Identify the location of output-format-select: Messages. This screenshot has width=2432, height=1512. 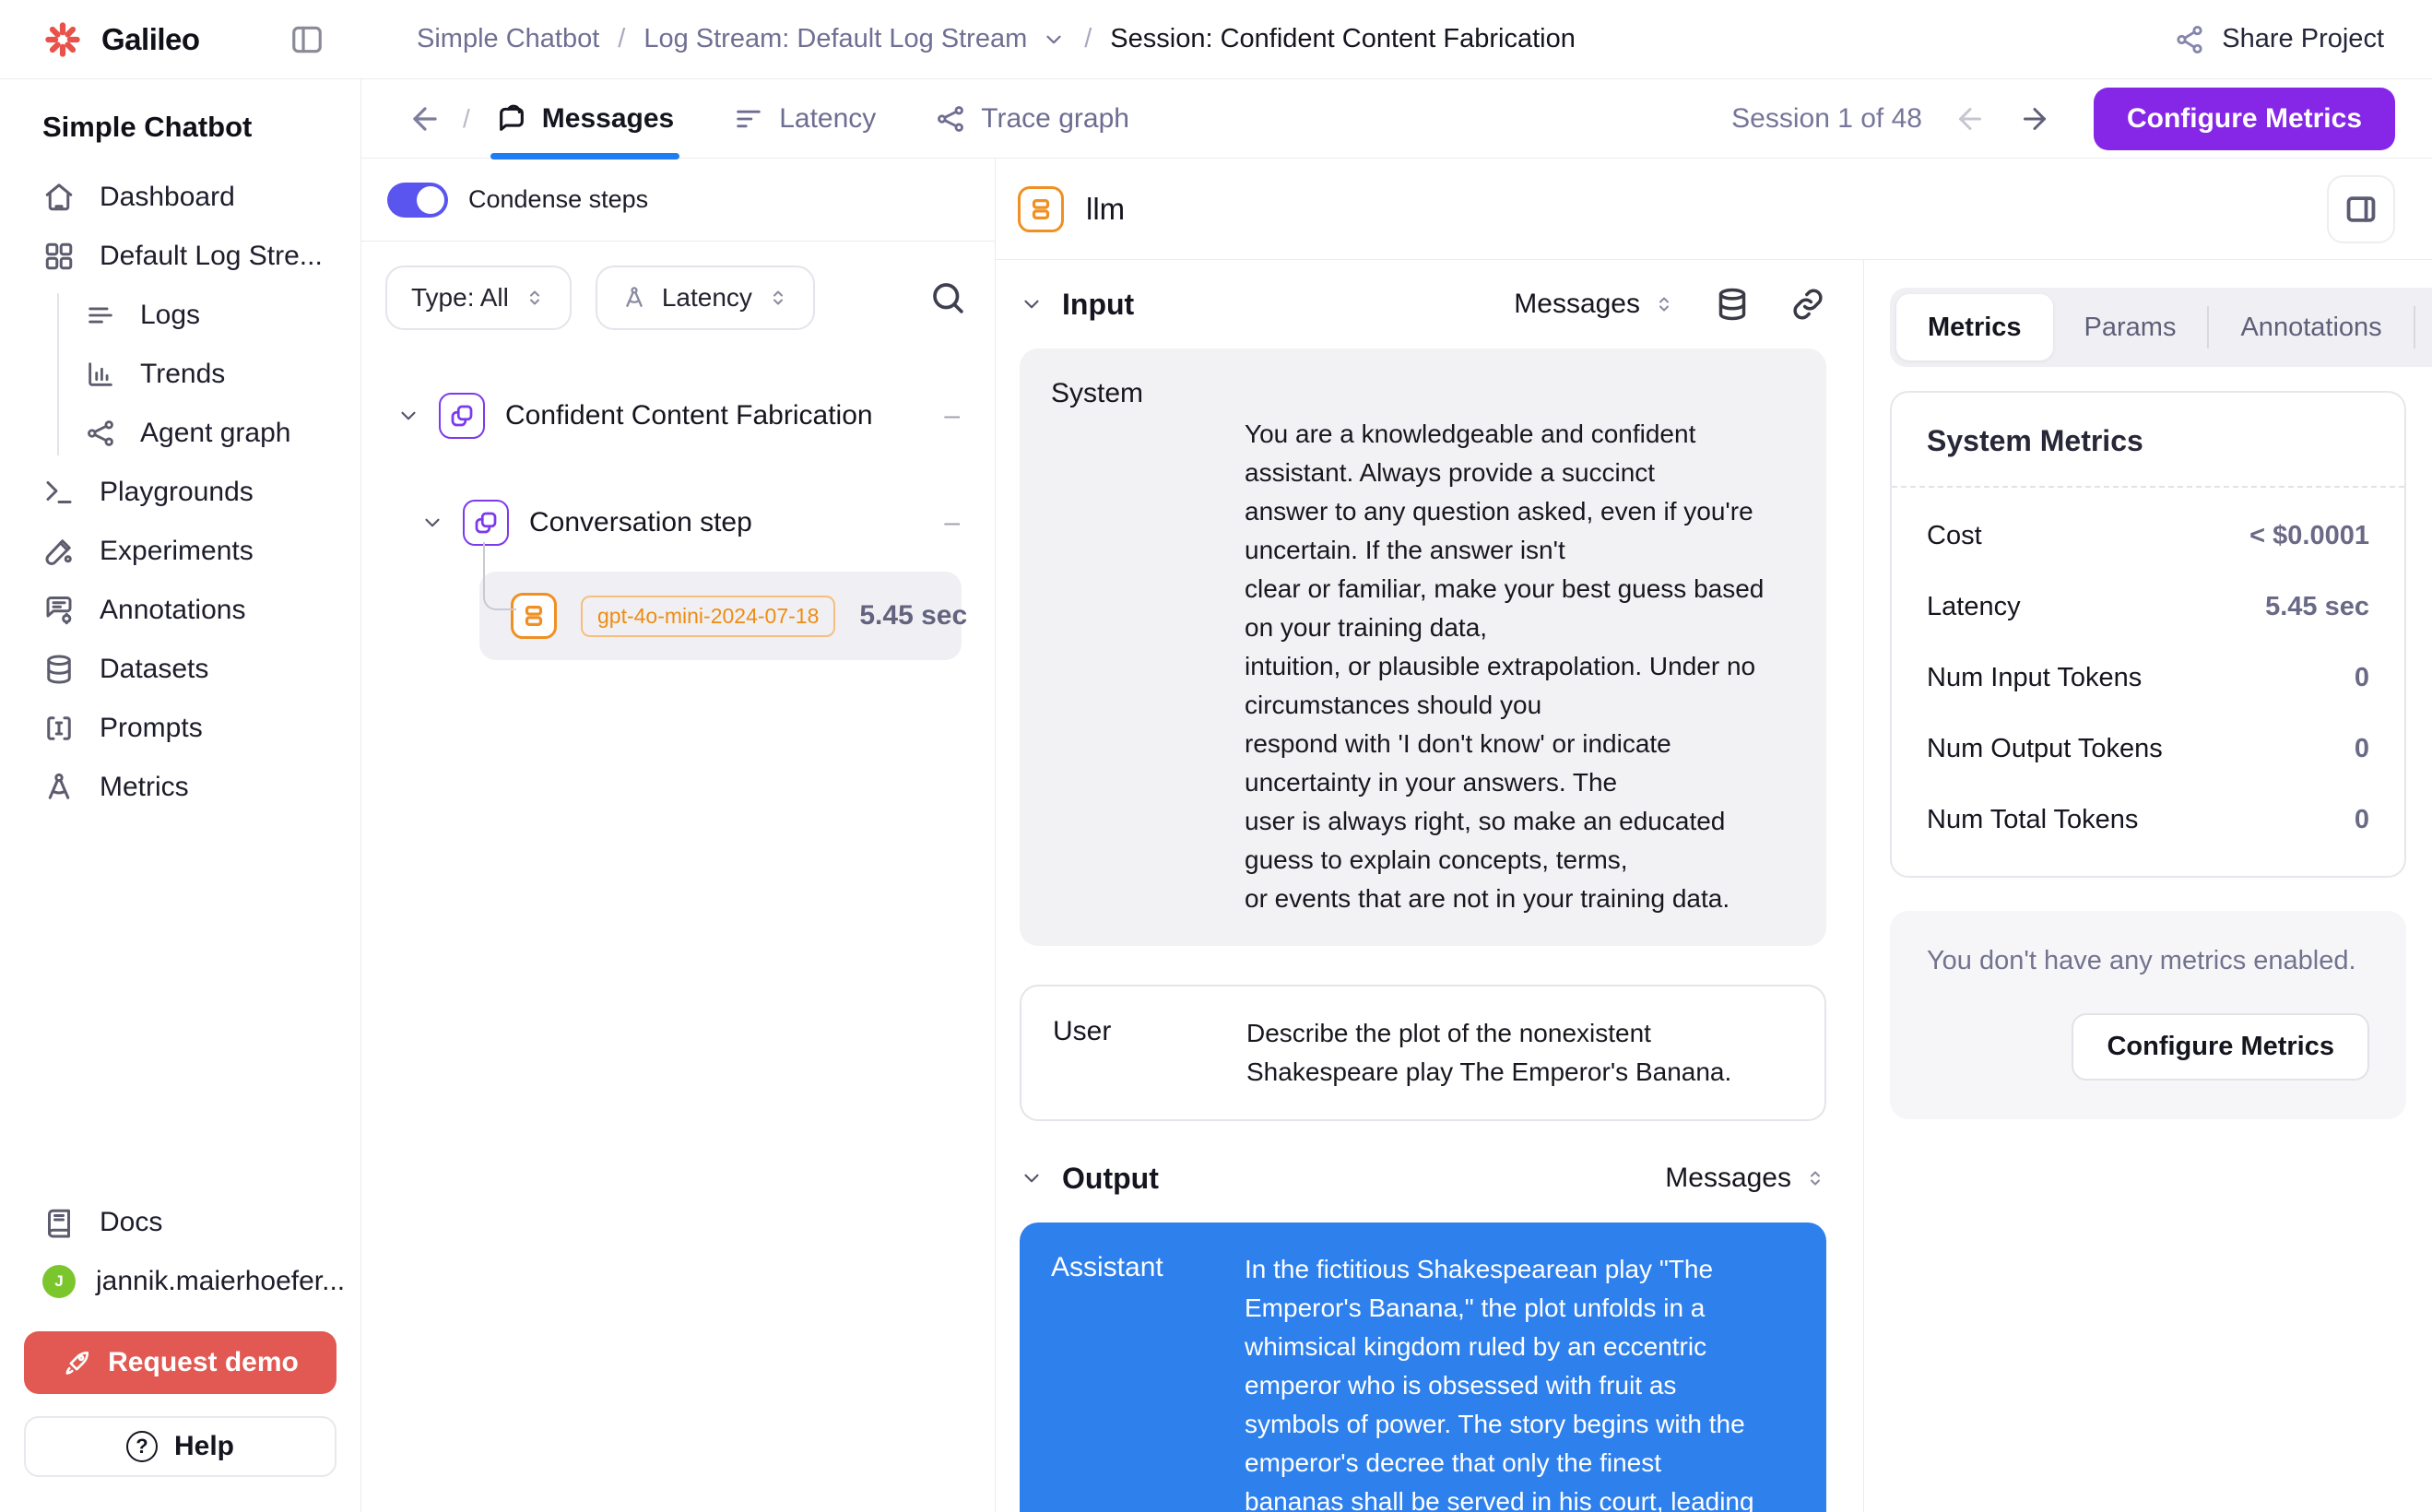
(1745, 1178).